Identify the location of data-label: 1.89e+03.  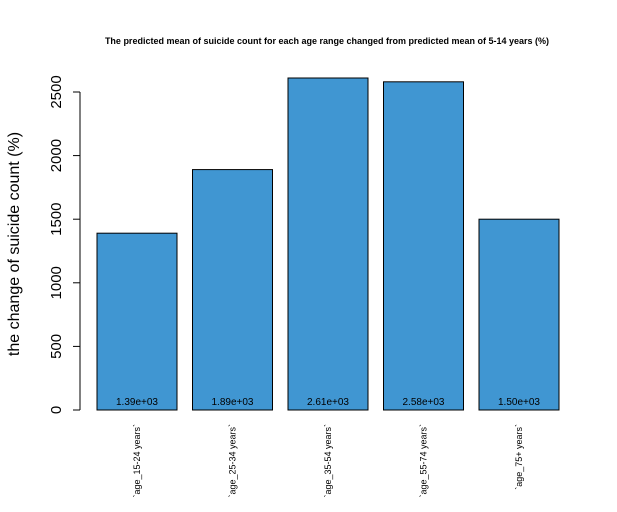
(233, 402).